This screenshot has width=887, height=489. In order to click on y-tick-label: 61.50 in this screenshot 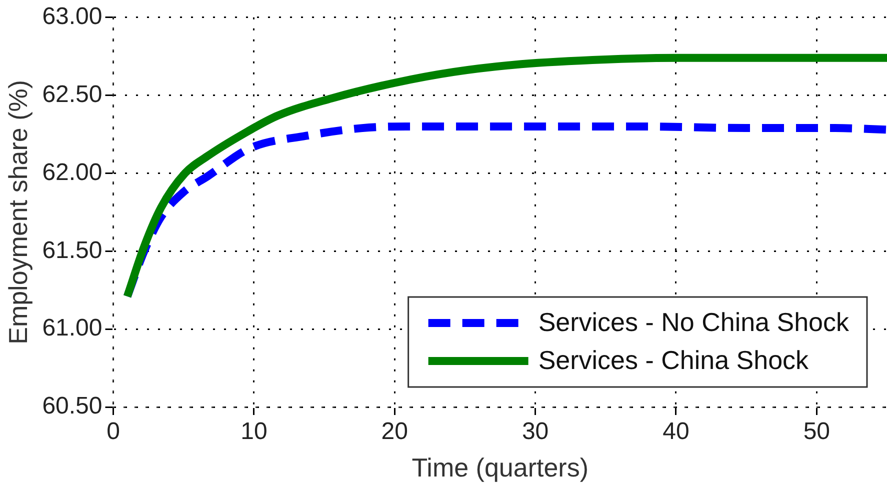, I will do `click(72, 250)`.